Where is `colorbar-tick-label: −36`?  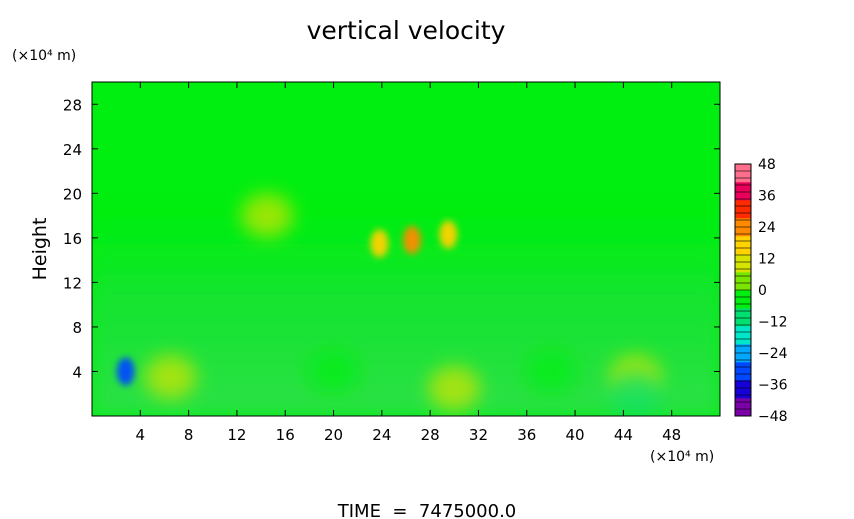
colorbar-tick-label: −36 is located at coordinates (773, 386).